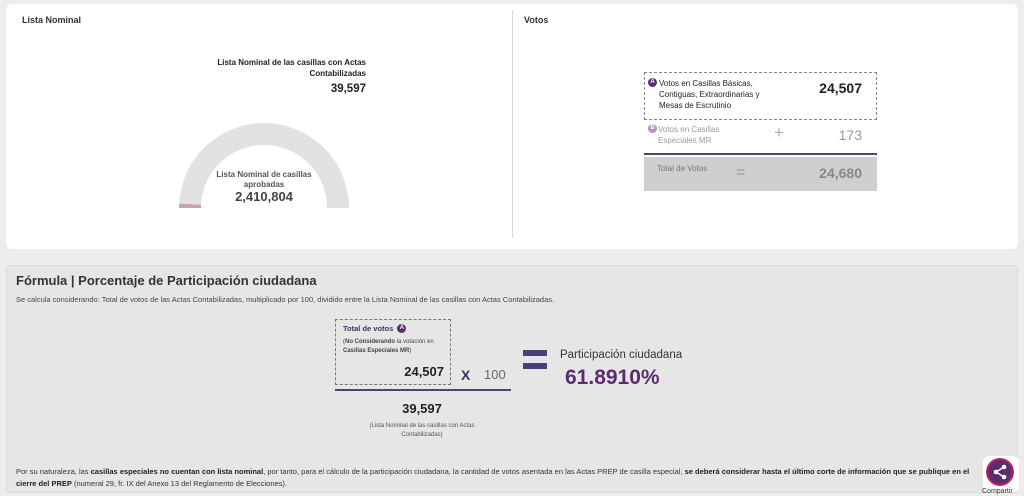  I want to click on times-operator: X, so click(466, 375).